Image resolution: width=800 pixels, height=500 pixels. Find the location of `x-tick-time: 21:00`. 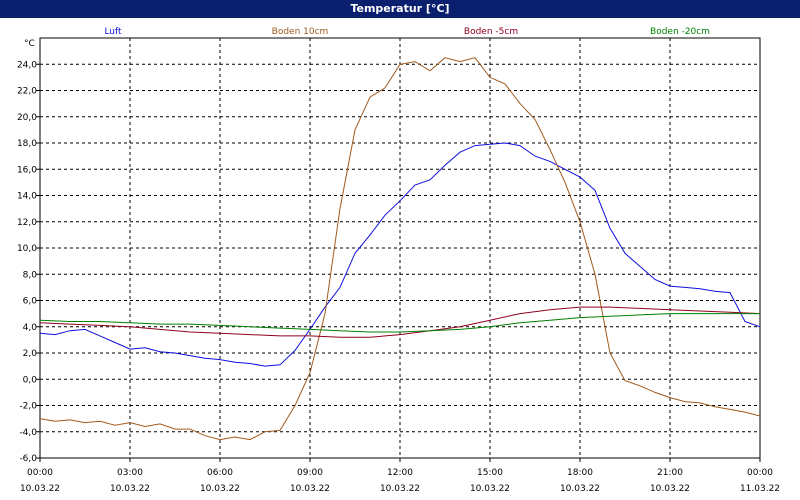

x-tick-time: 21:00 is located at coordinates (670, 473).